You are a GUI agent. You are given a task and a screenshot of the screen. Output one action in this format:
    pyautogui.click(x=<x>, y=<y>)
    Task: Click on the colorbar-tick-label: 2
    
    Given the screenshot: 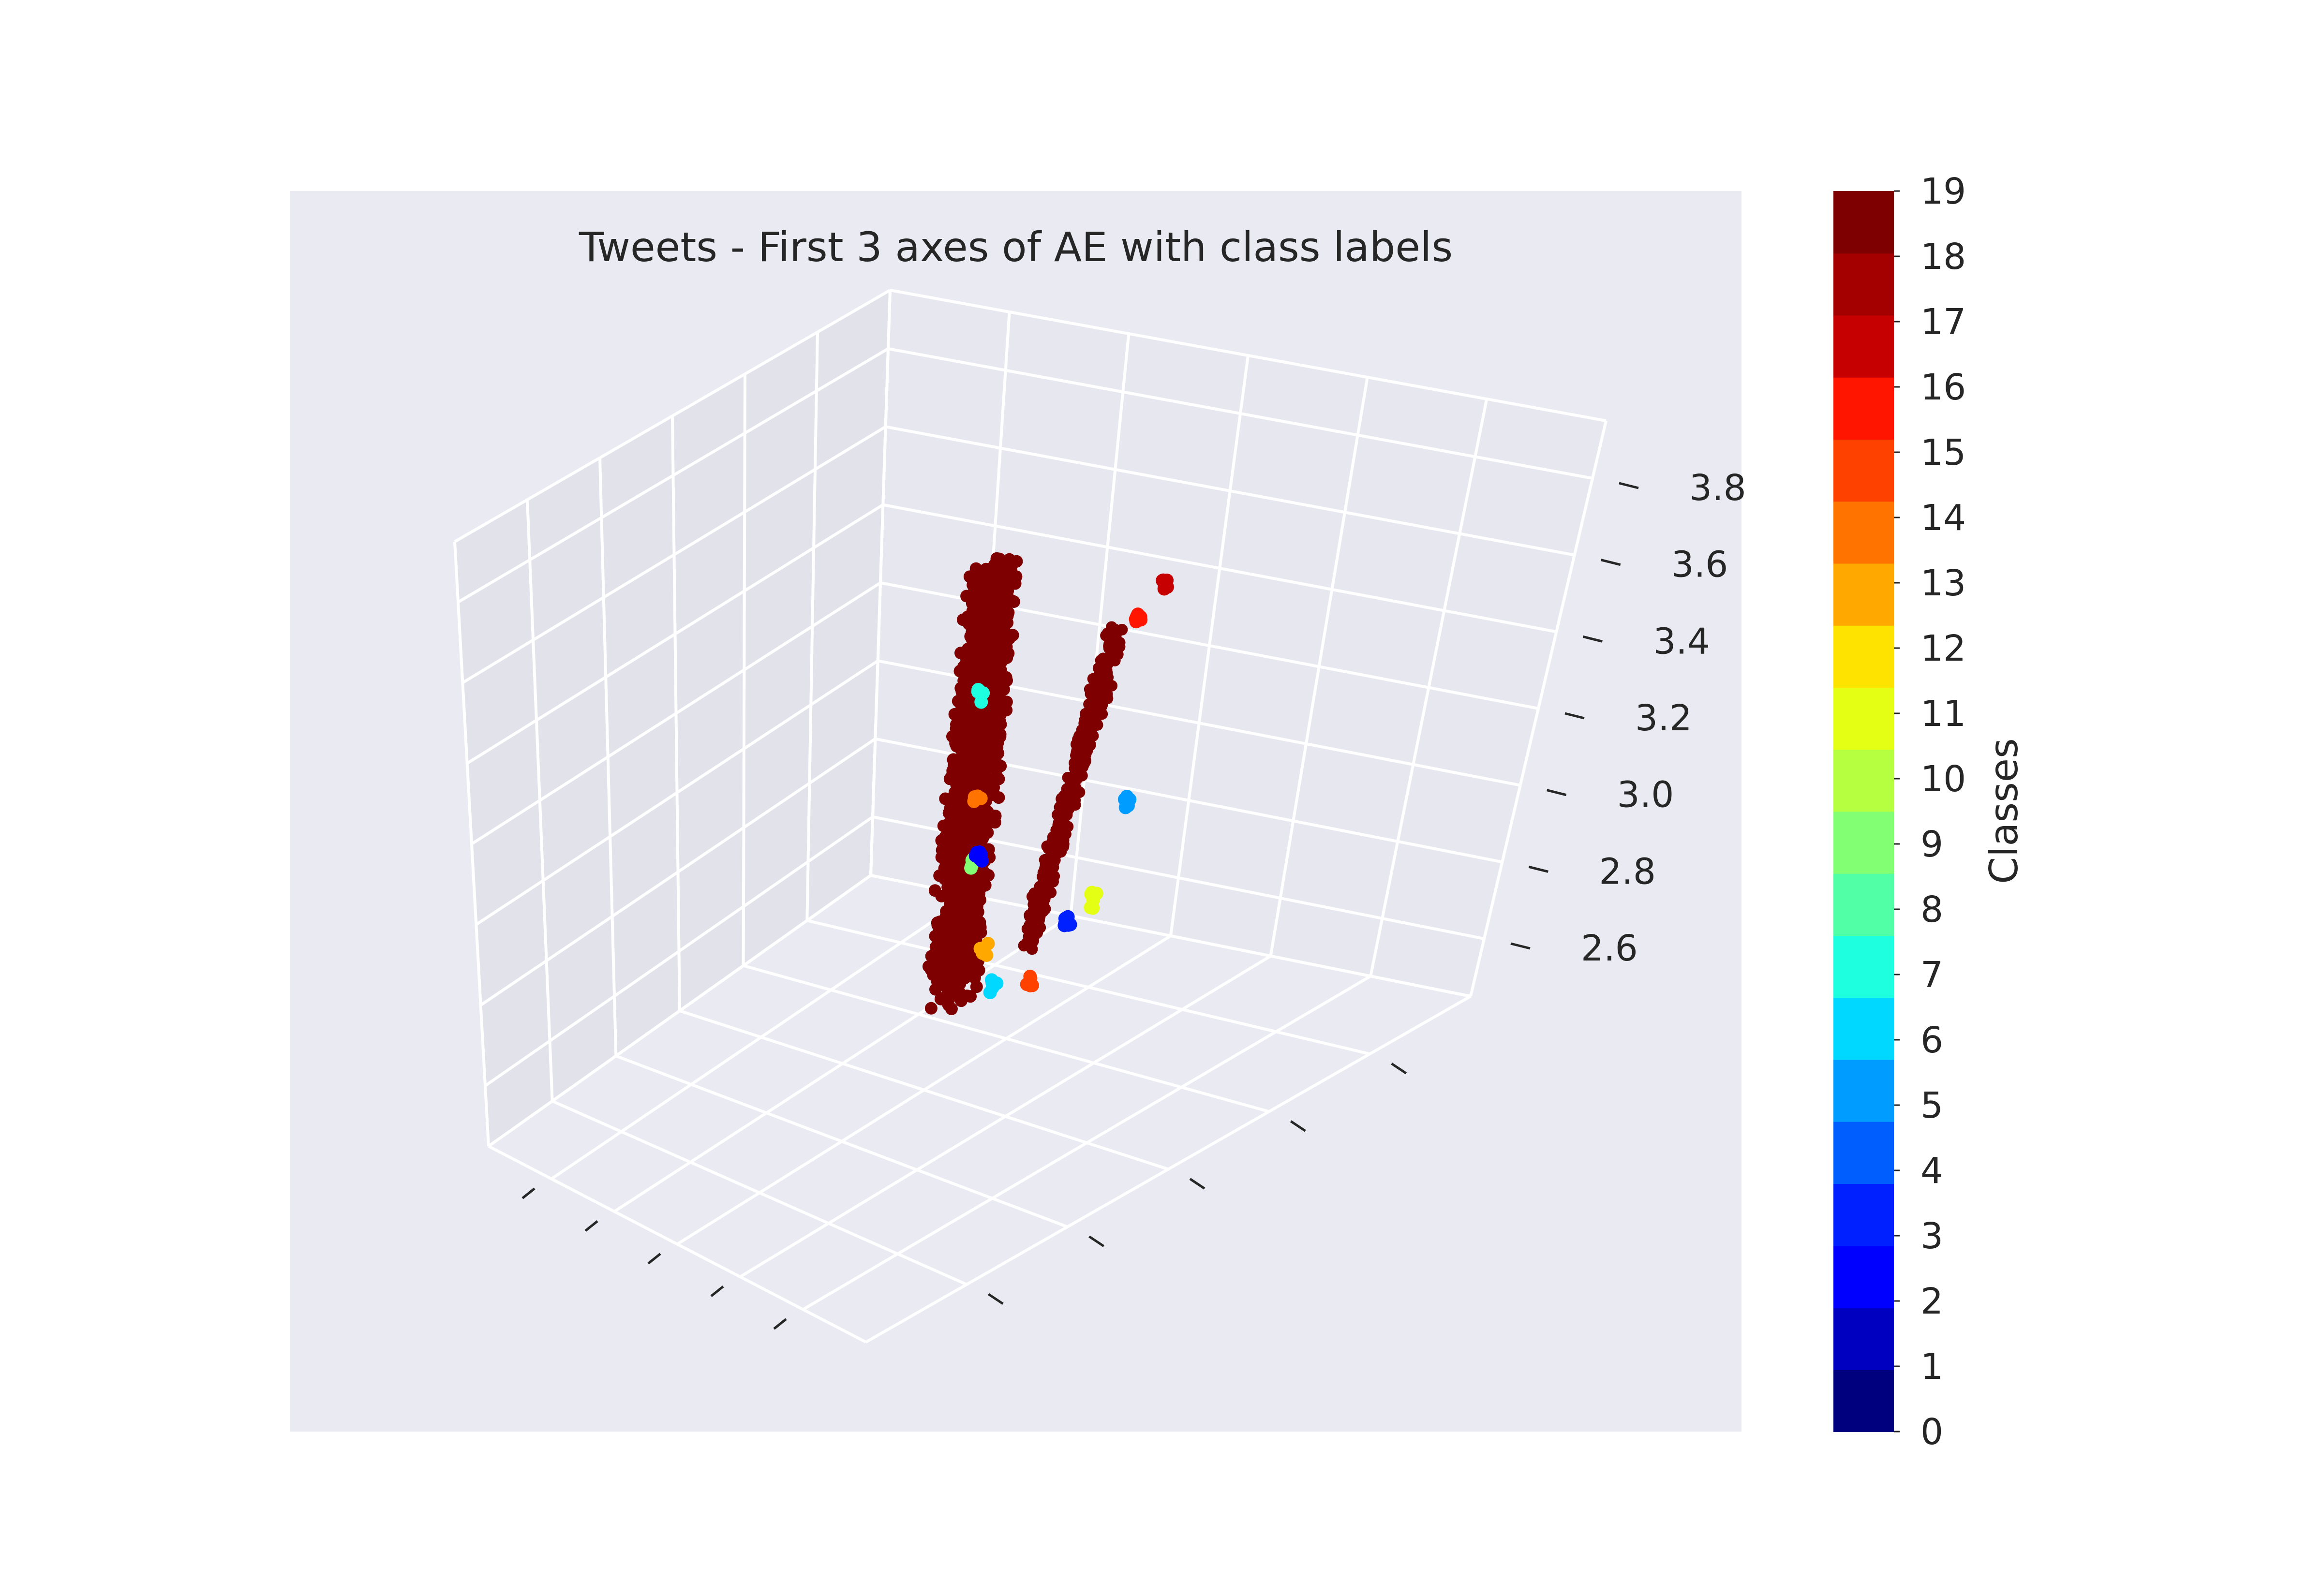 What is the action you would take?
    pyautogui.click(x=1931, y=1301)
    